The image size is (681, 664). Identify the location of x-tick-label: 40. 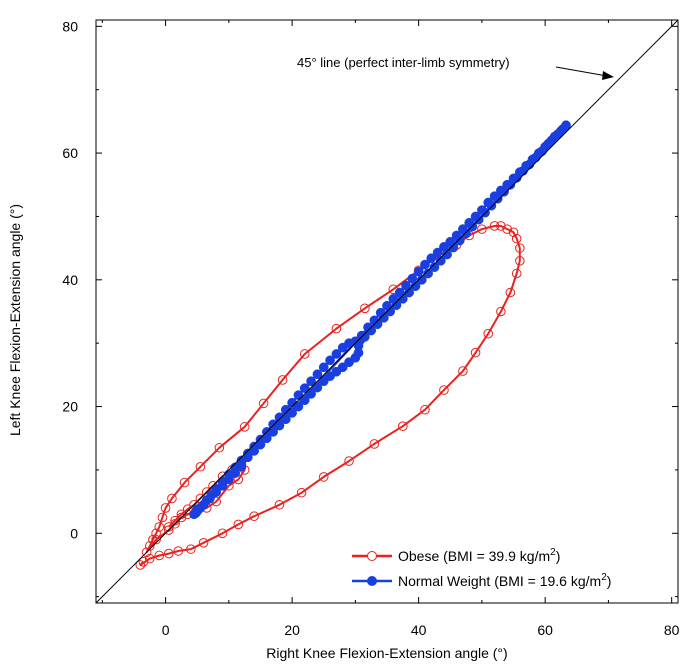
(419, 630).